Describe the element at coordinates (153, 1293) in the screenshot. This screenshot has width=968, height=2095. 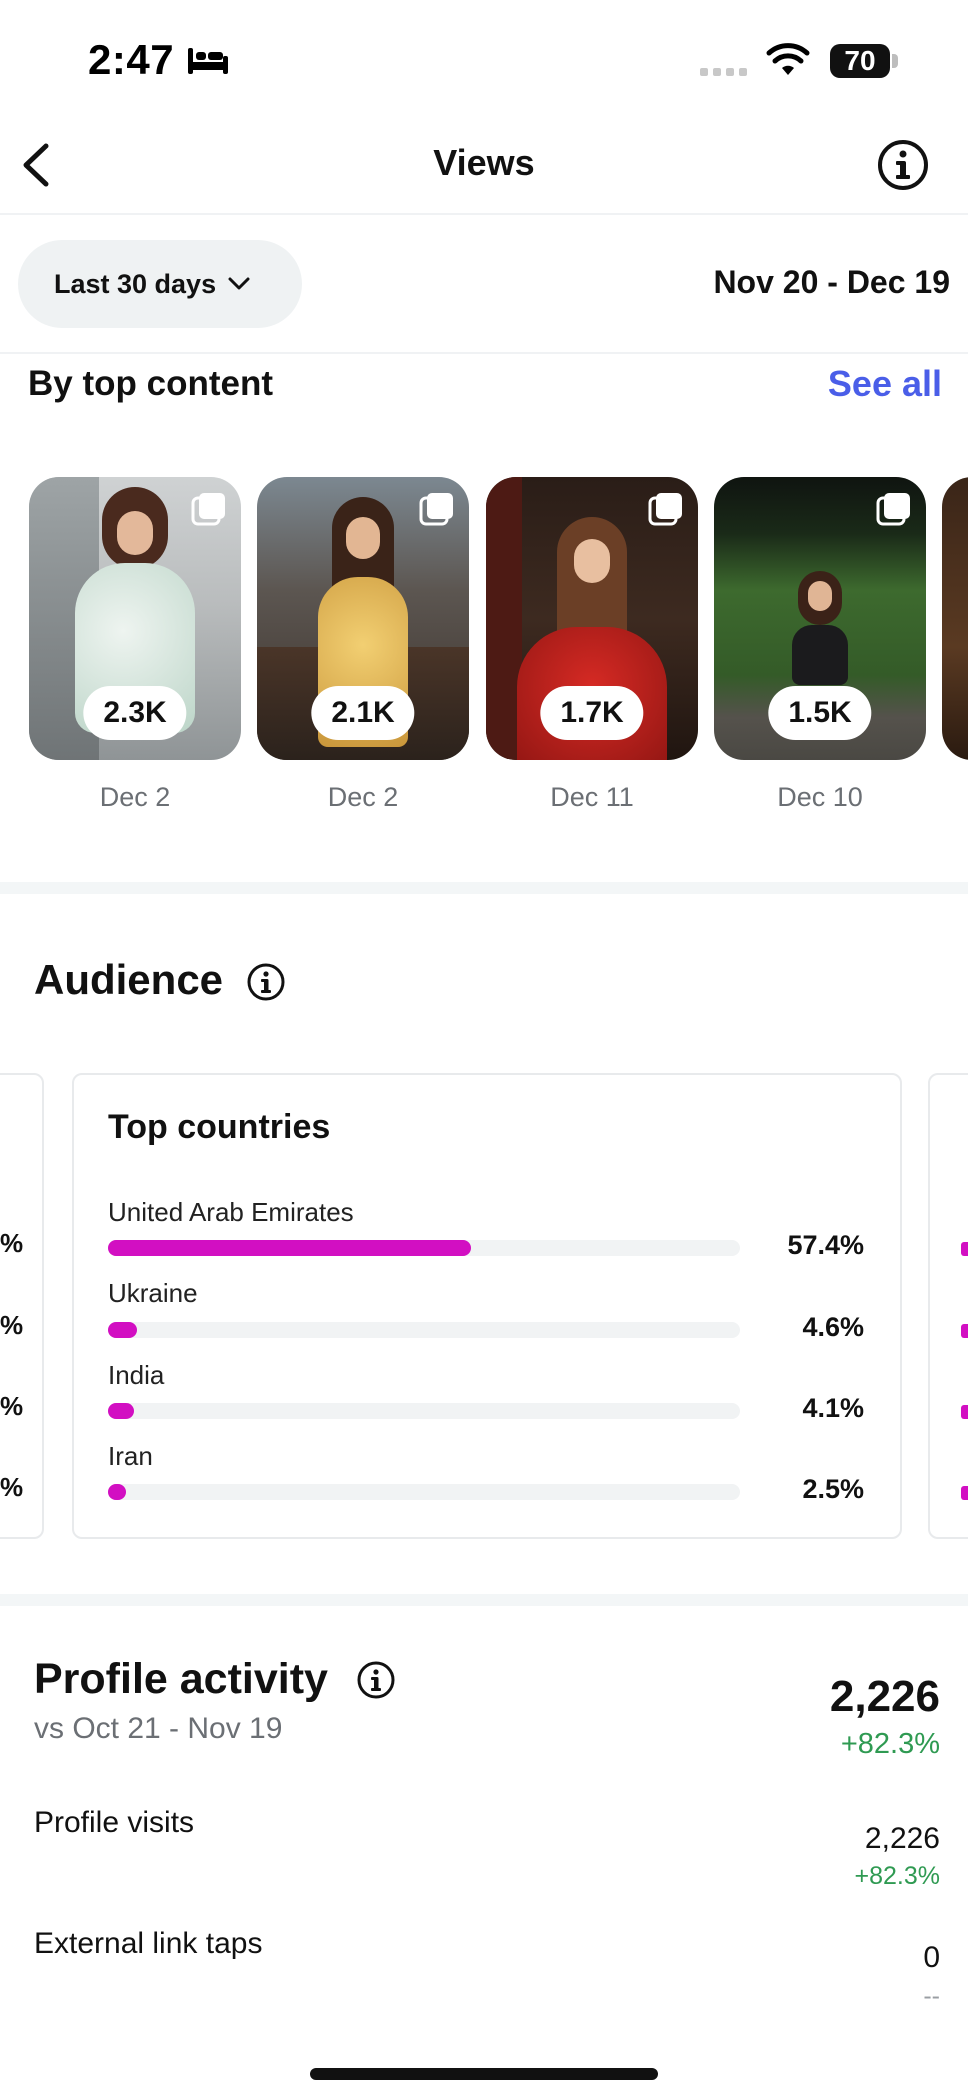
I see `country-name: Ukraine` at that location.